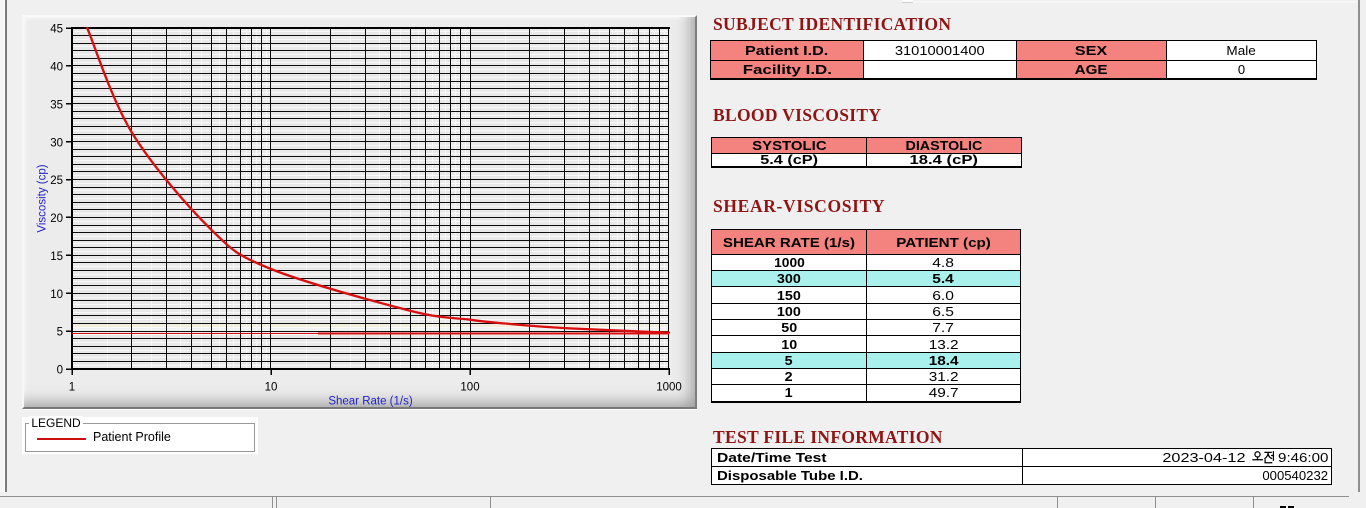 The image size is (1366, 508). Describe the element at coordinates (370, 402) in the screenshot. I see `svg-text: Shear Rate (1/s)` at that location.